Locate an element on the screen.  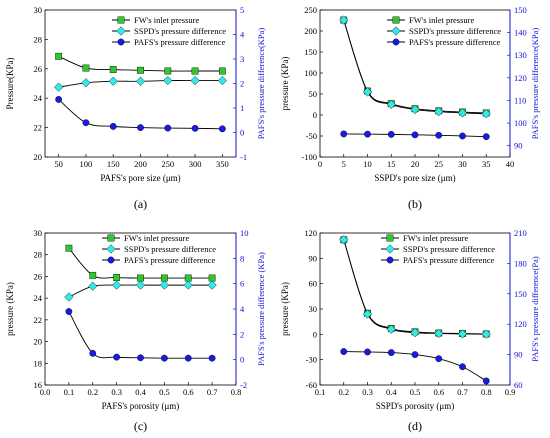
panel-label: (b) is located at coordinates (415, 204).